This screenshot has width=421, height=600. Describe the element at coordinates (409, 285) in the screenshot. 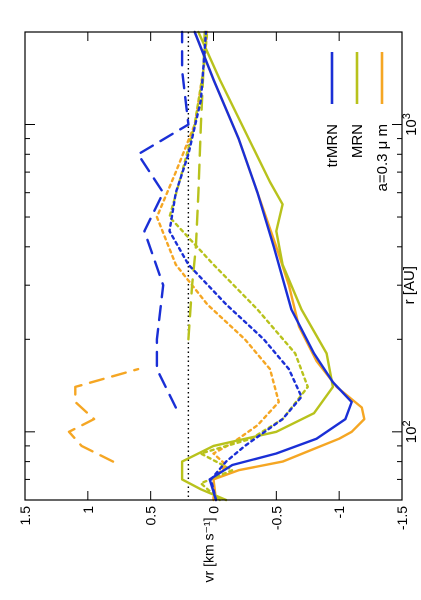

I see `x-axis-label: r [AU]` at that location.